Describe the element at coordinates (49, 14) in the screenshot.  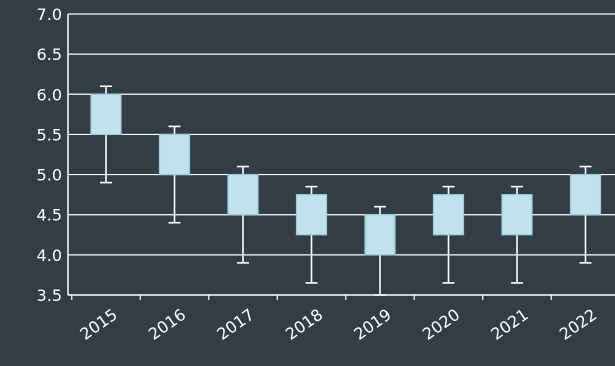
I see `y-tick-label: 7.0` at that location.